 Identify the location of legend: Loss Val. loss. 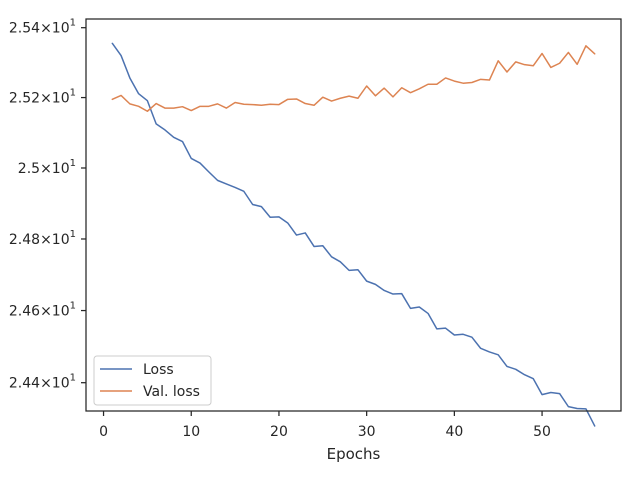
(152, 380).